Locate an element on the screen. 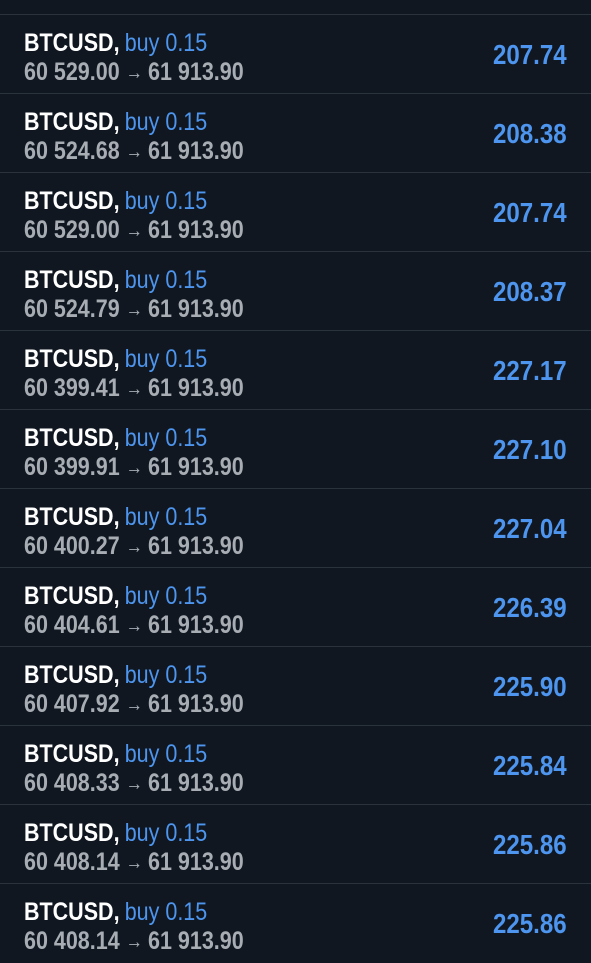 The image size is (591, 963). position-profit: 225.84 is located at coordinates (530, 765).